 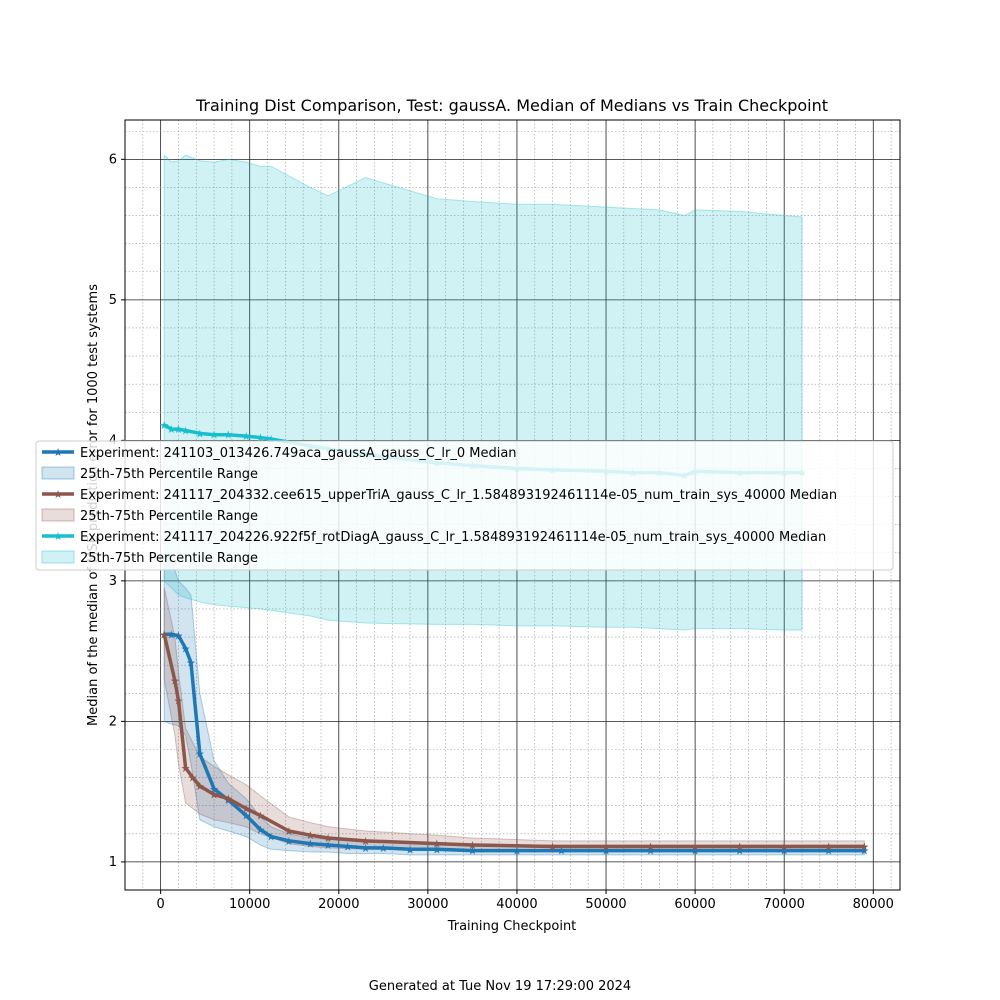 What do you see at coordinates (249, 904) in the screenshot?
I see `x-tick-label: 10000` at bounding box center [249, 904].